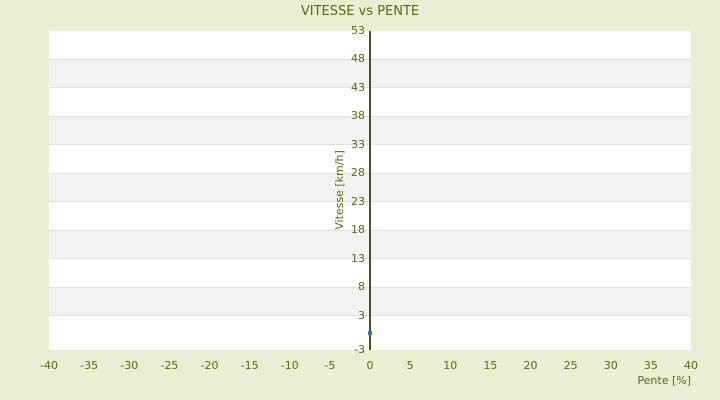 This screenshot has height=400, width=720. I want to click on y-tick-label: 13, so click(358, 258).